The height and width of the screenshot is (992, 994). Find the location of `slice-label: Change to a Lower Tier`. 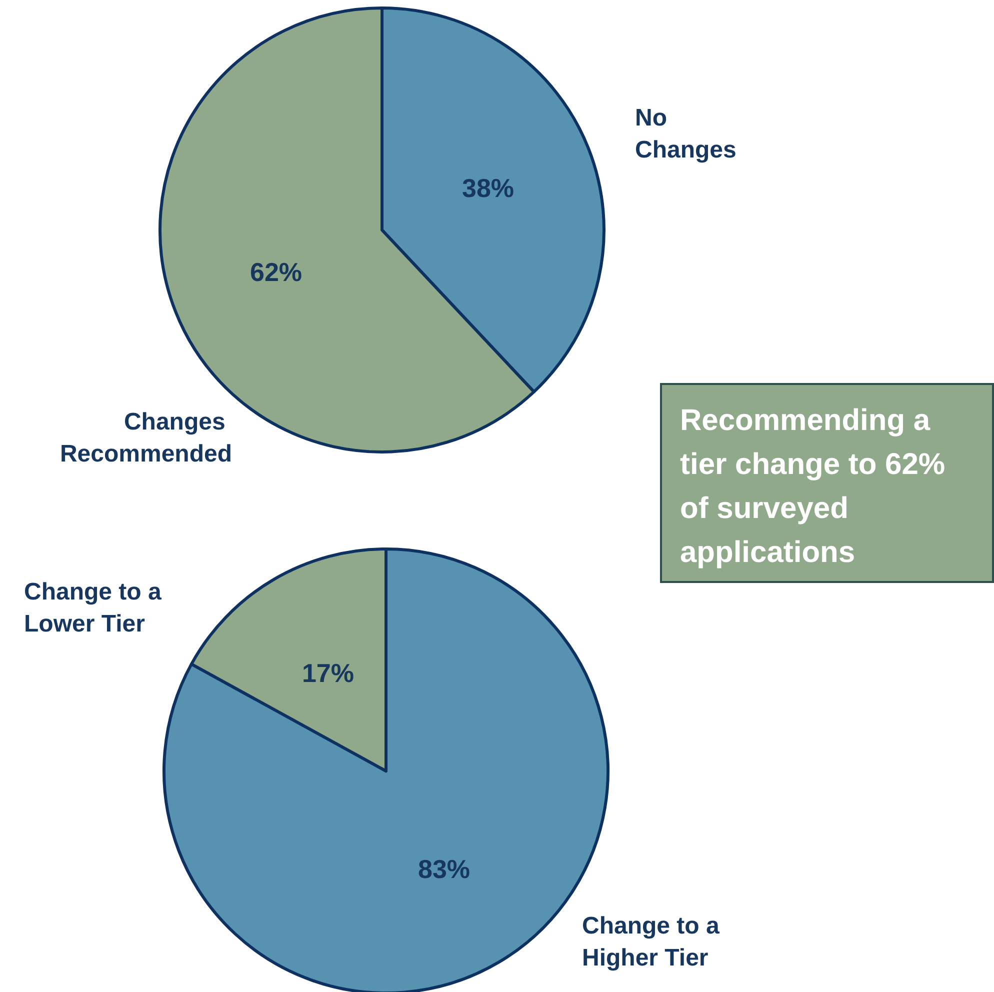

slice-label: Change to a Lower Tier is located at coordinates (96, 608).